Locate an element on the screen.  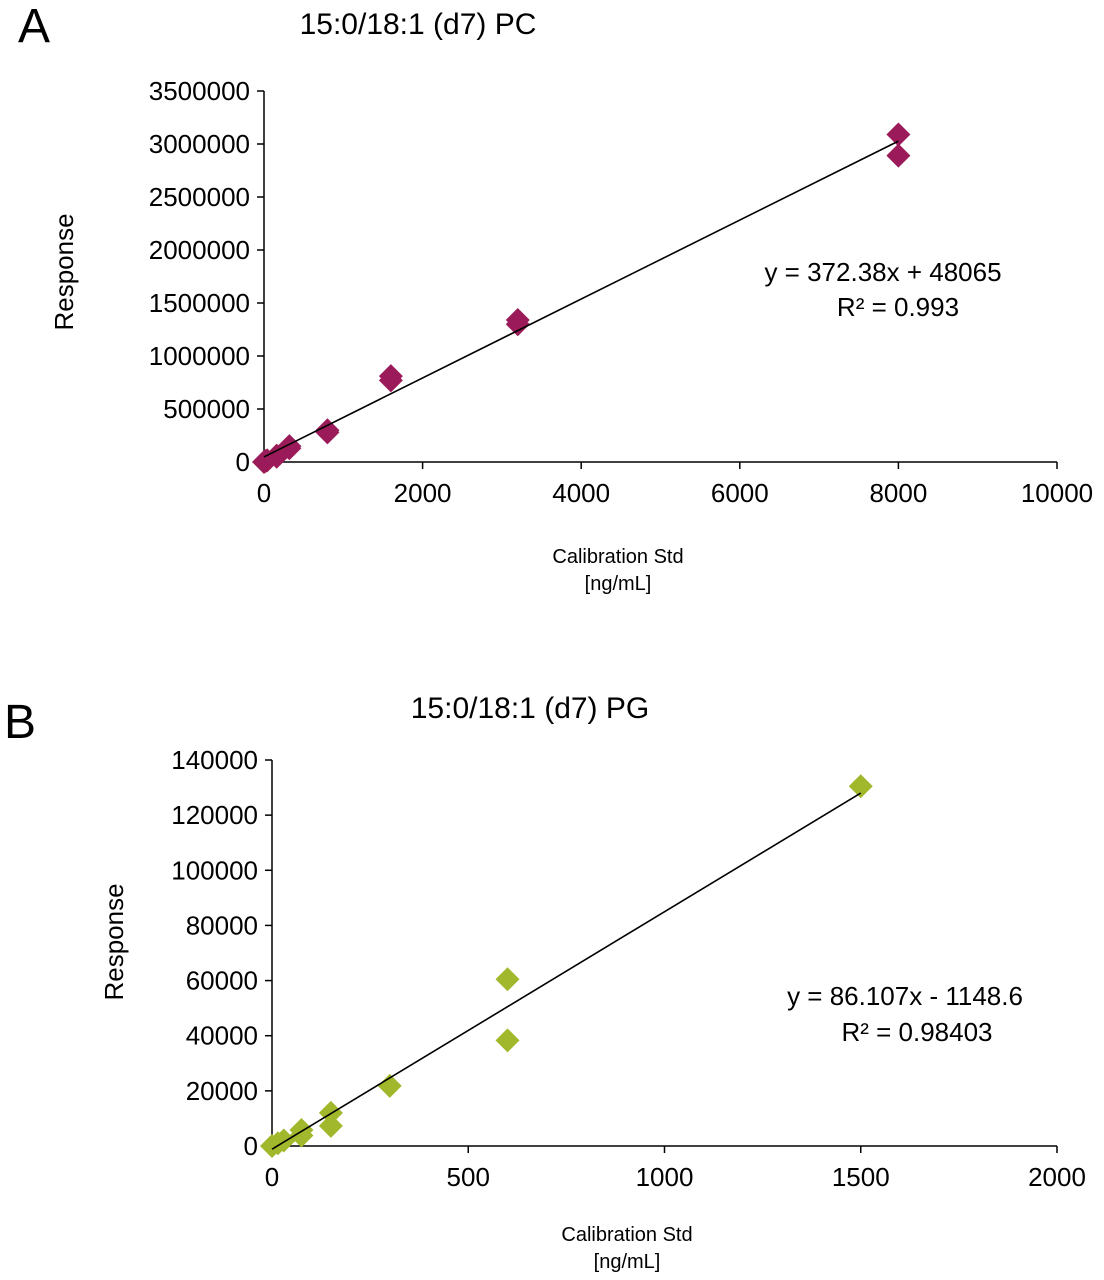
chart-a-xtick-label: 0 is located at coordinates (264, 493).